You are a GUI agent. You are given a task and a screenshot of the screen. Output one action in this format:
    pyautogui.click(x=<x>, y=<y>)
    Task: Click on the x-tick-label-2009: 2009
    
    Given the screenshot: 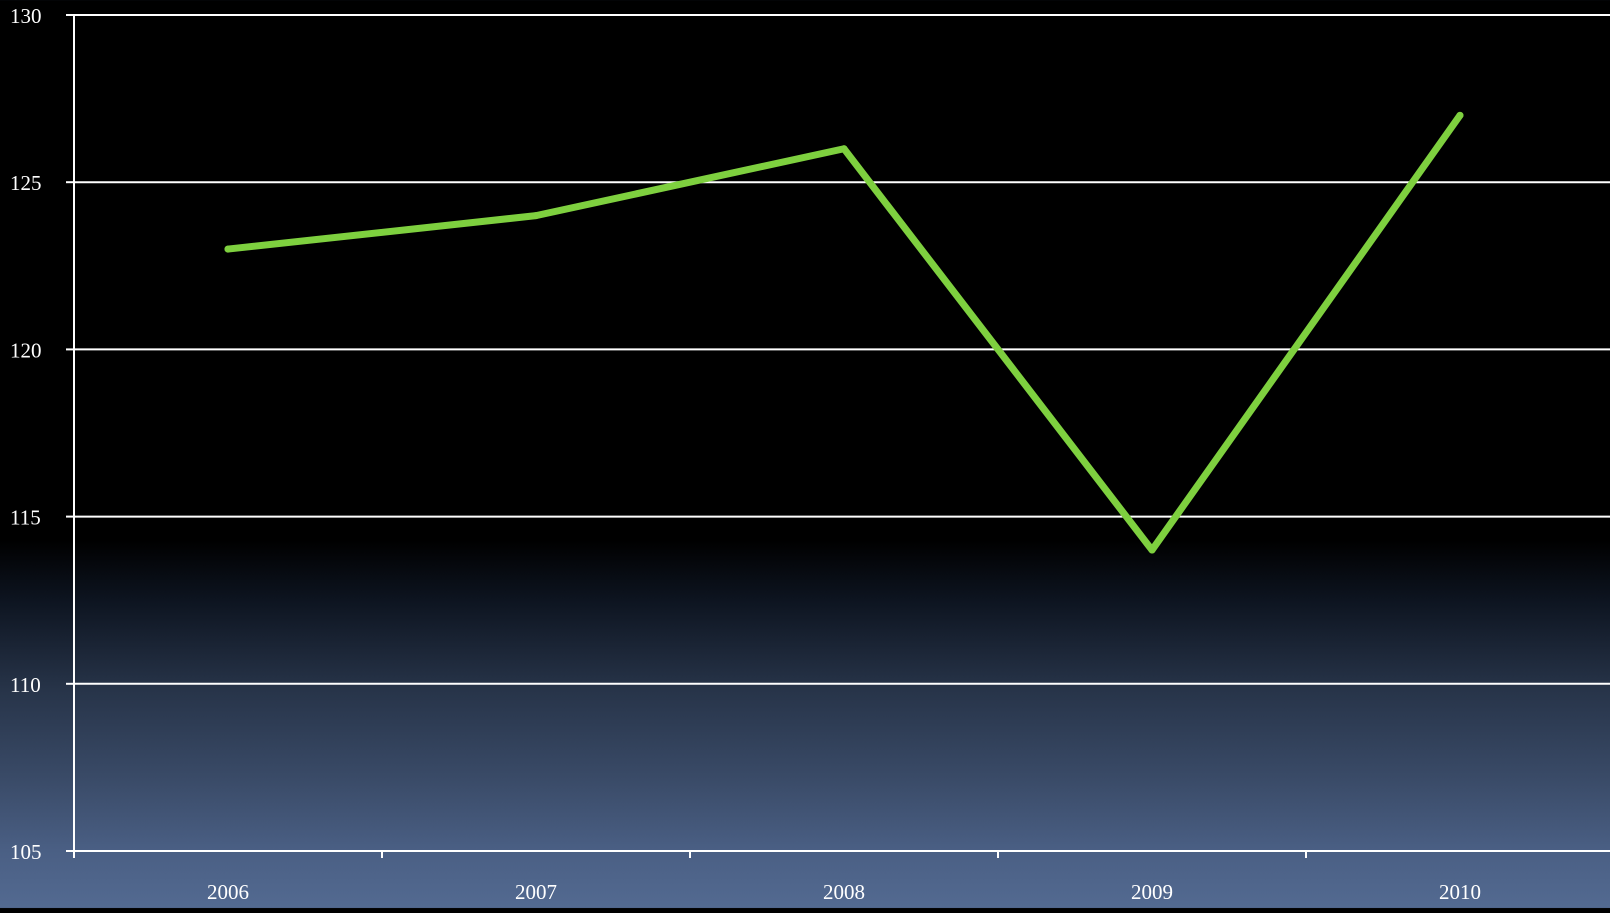 What is the action you would take?
    pyautogui.click(x=1152, y=892)
    